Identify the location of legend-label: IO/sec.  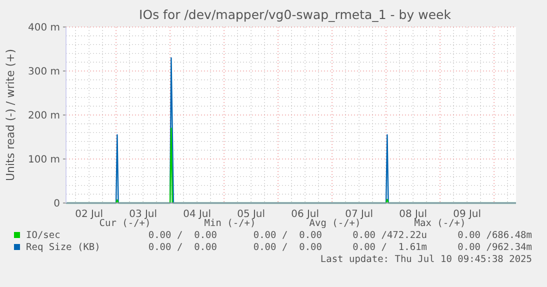
(43, 235).